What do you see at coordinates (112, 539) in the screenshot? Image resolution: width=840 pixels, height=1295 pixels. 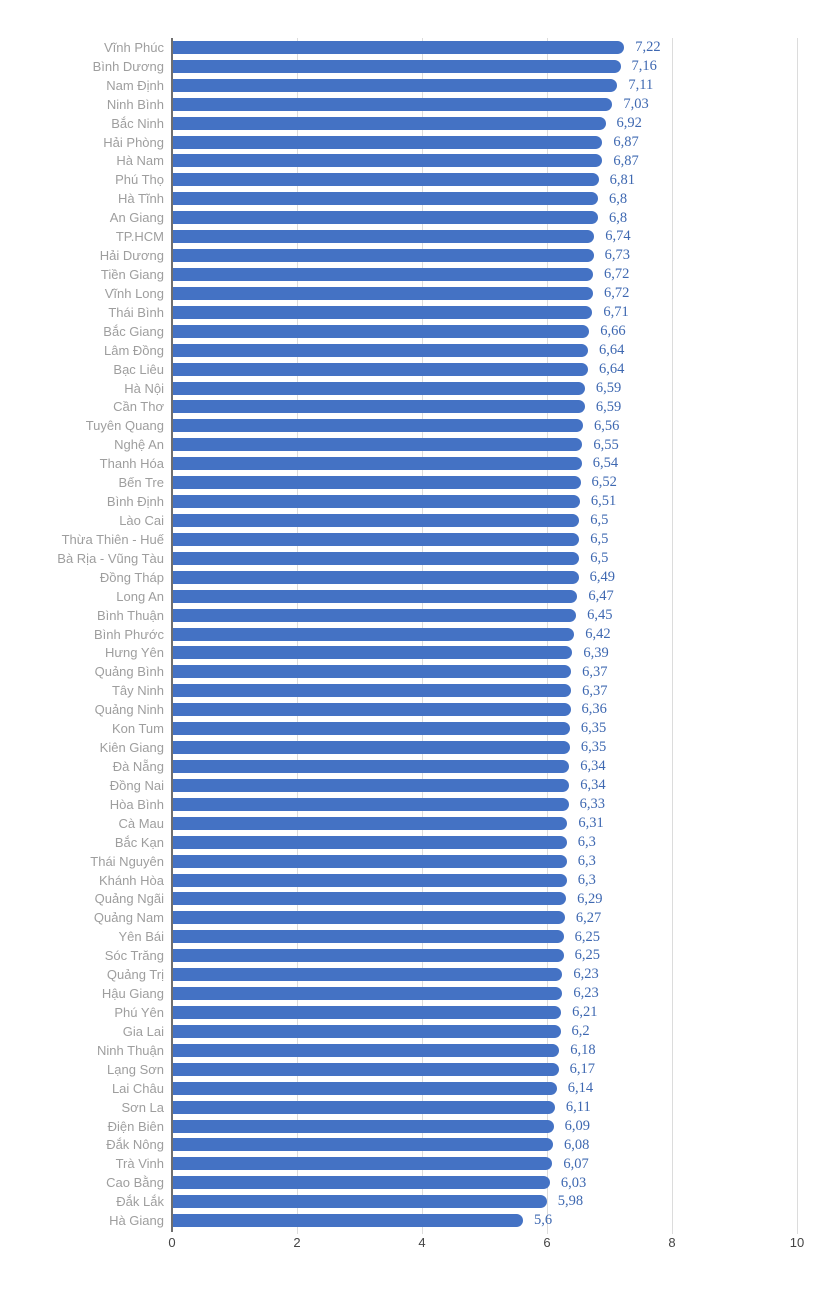 I see `category-label: Thừa Thiên - Huế` at bounding box center [112, 539].